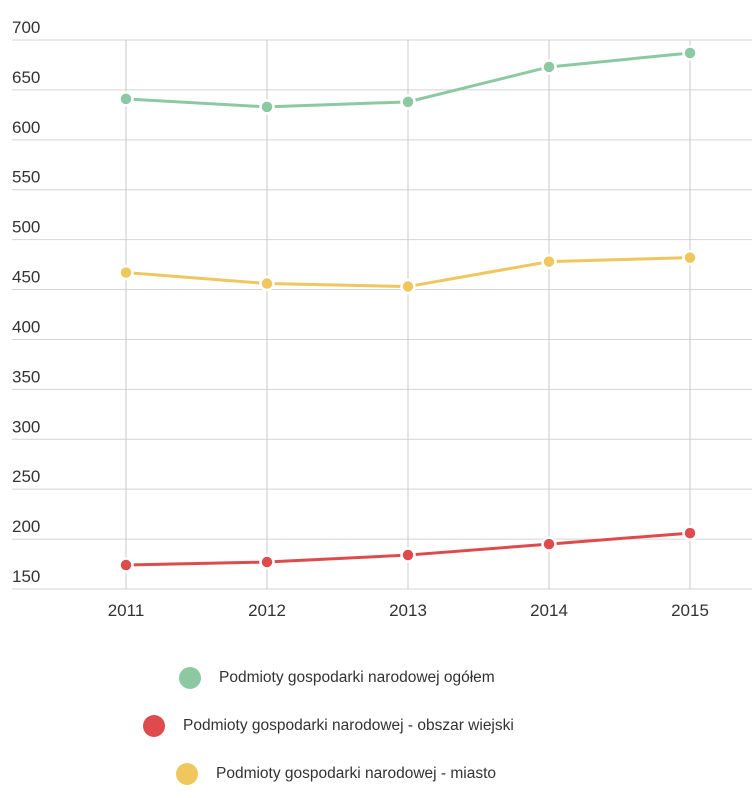  I want to click on y-axis: 150 200 250 300 350 400 450 500 550 600 650 700, so click(26, 302).